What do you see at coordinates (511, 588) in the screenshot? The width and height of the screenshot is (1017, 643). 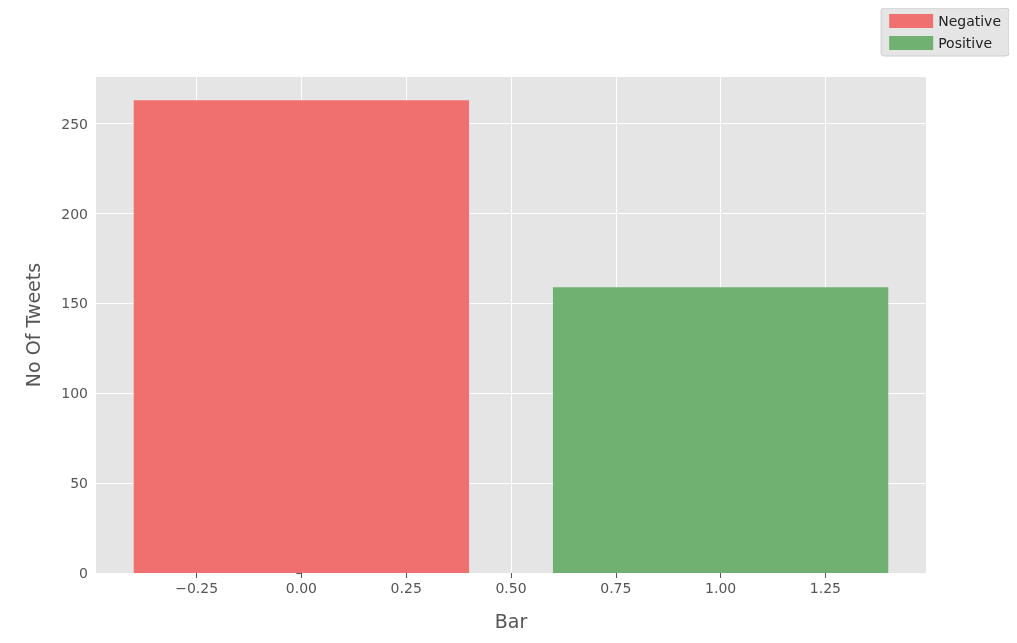 I see `x-tick-label: 0.50` at bounding box center [511, 588].